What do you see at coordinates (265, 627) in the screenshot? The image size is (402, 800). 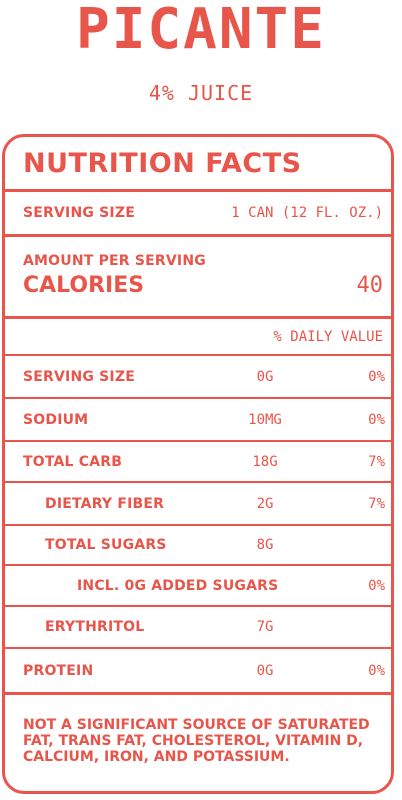 I see `nutrient-amount: 7G` at bounding box center [265, 627].